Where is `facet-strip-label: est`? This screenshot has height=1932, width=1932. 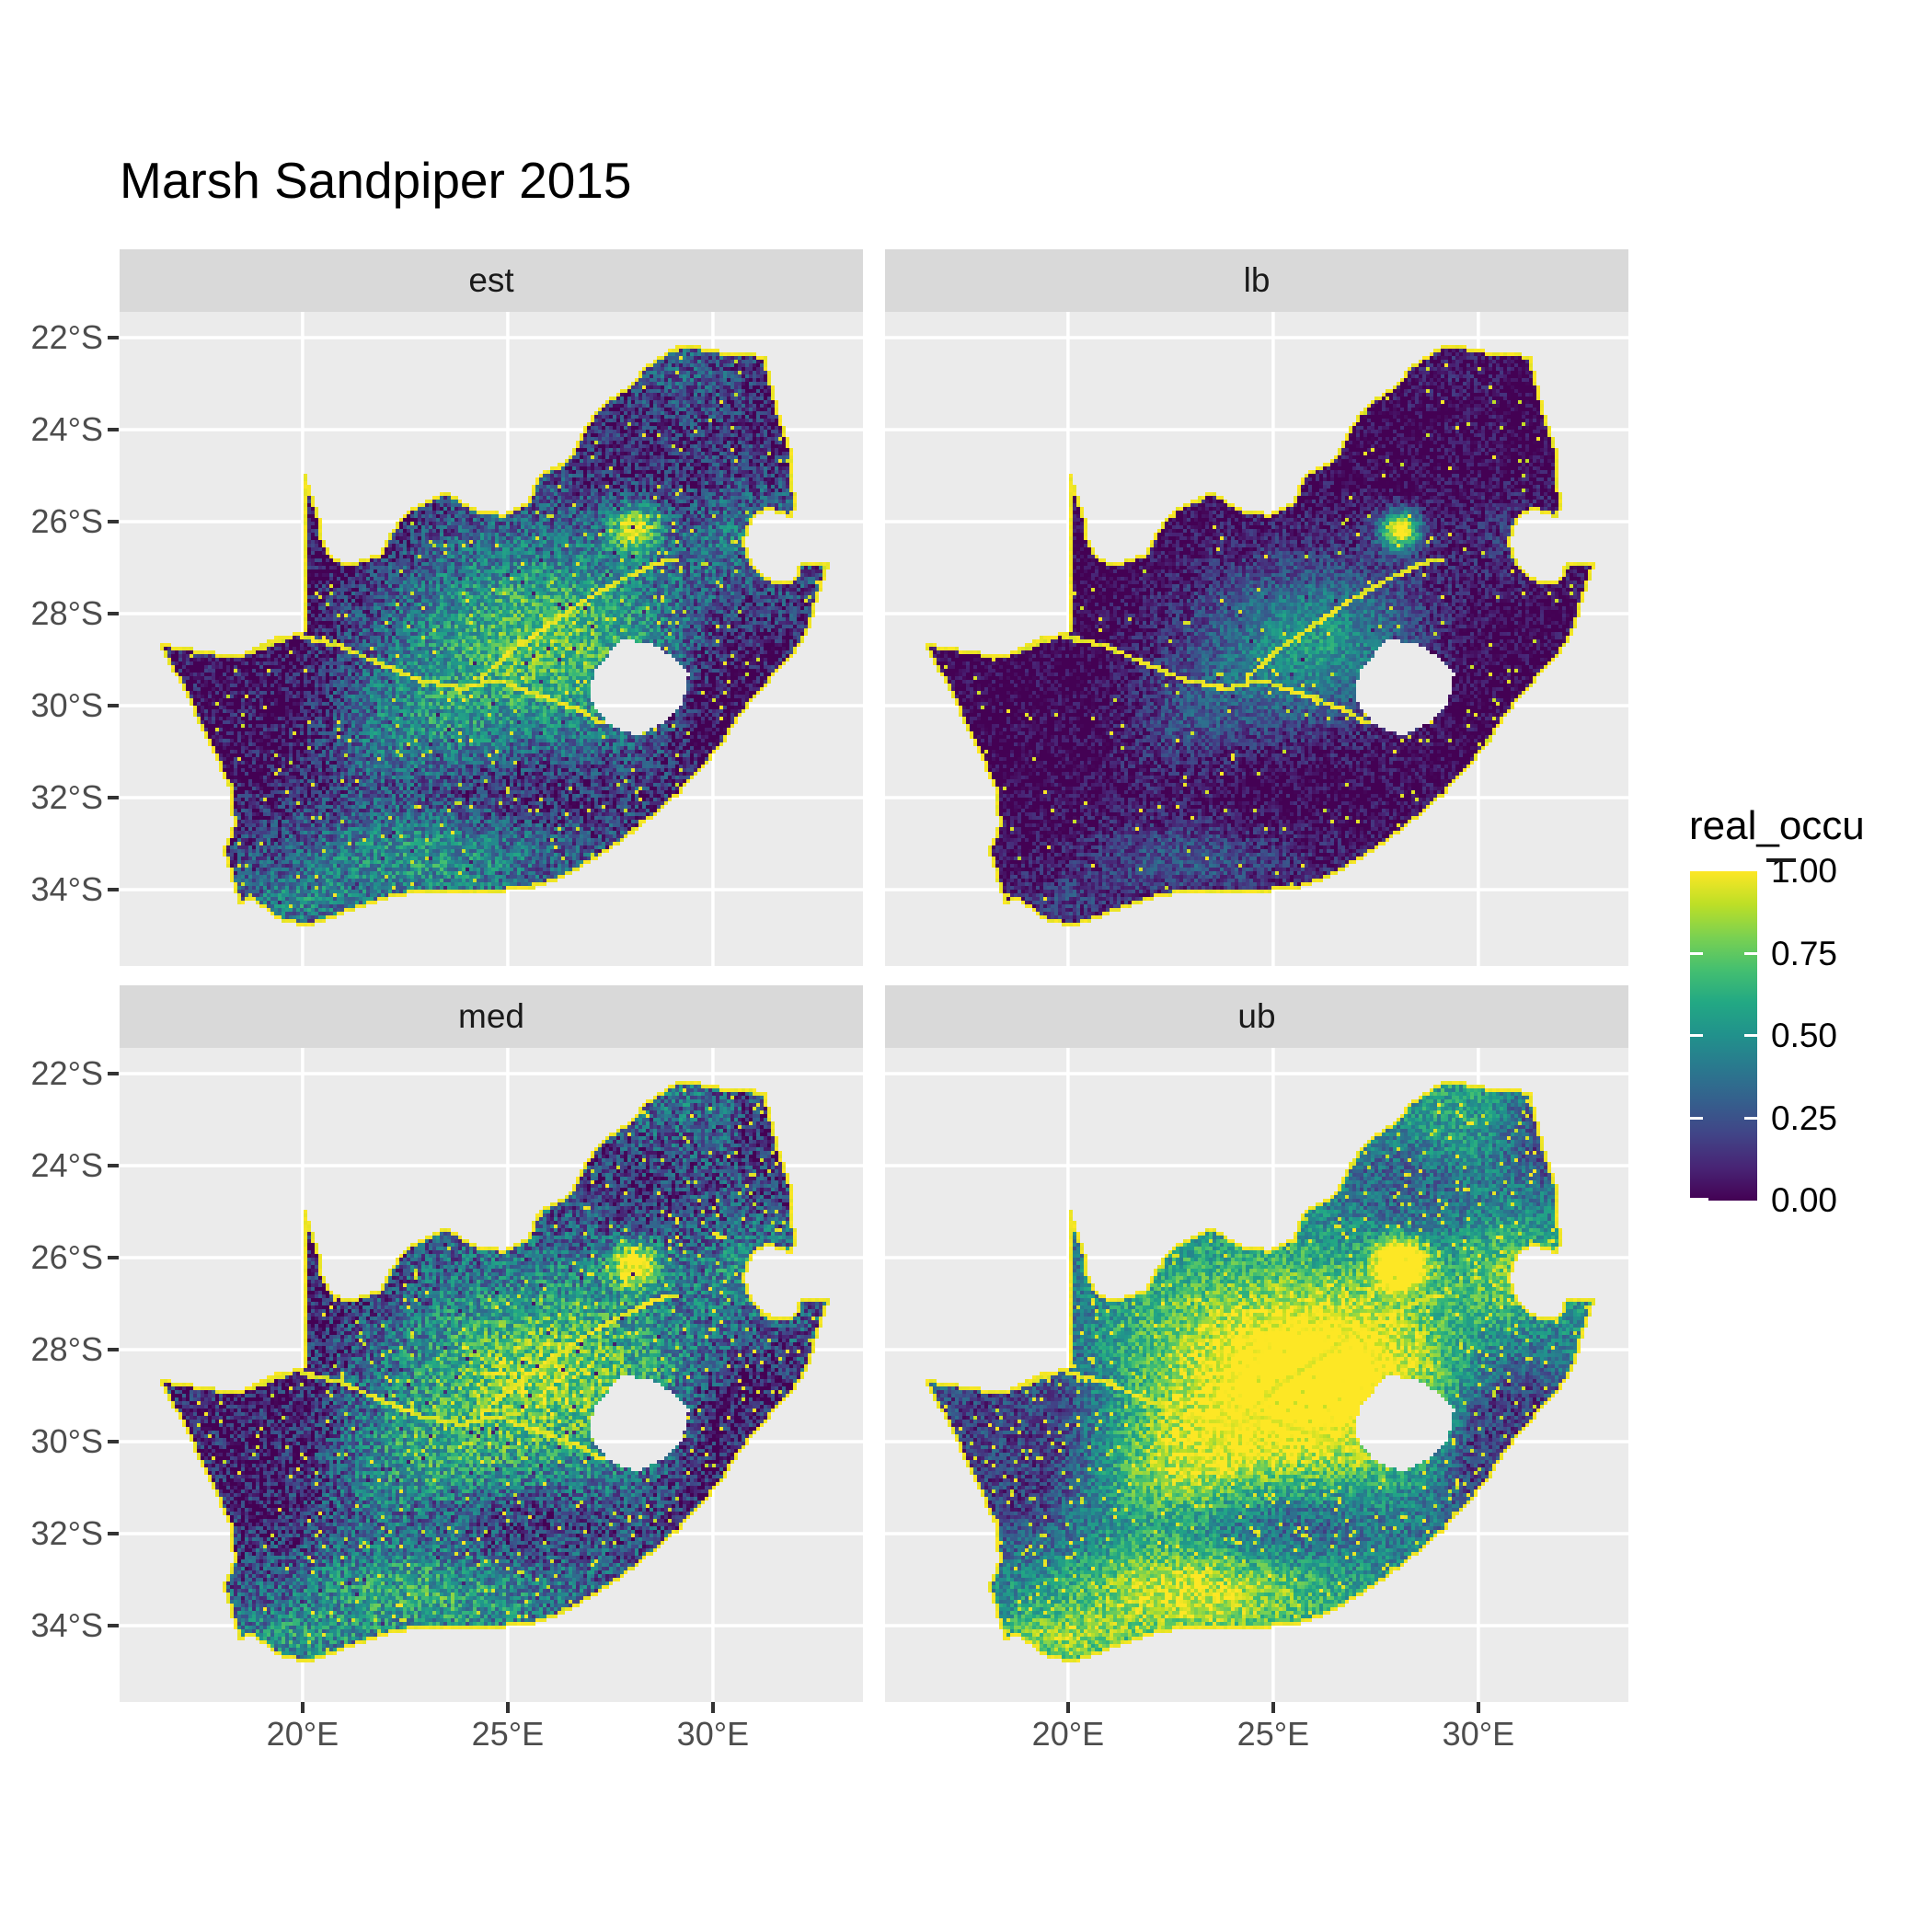
facet-strip-label: est is located at coordinates (491, 280).